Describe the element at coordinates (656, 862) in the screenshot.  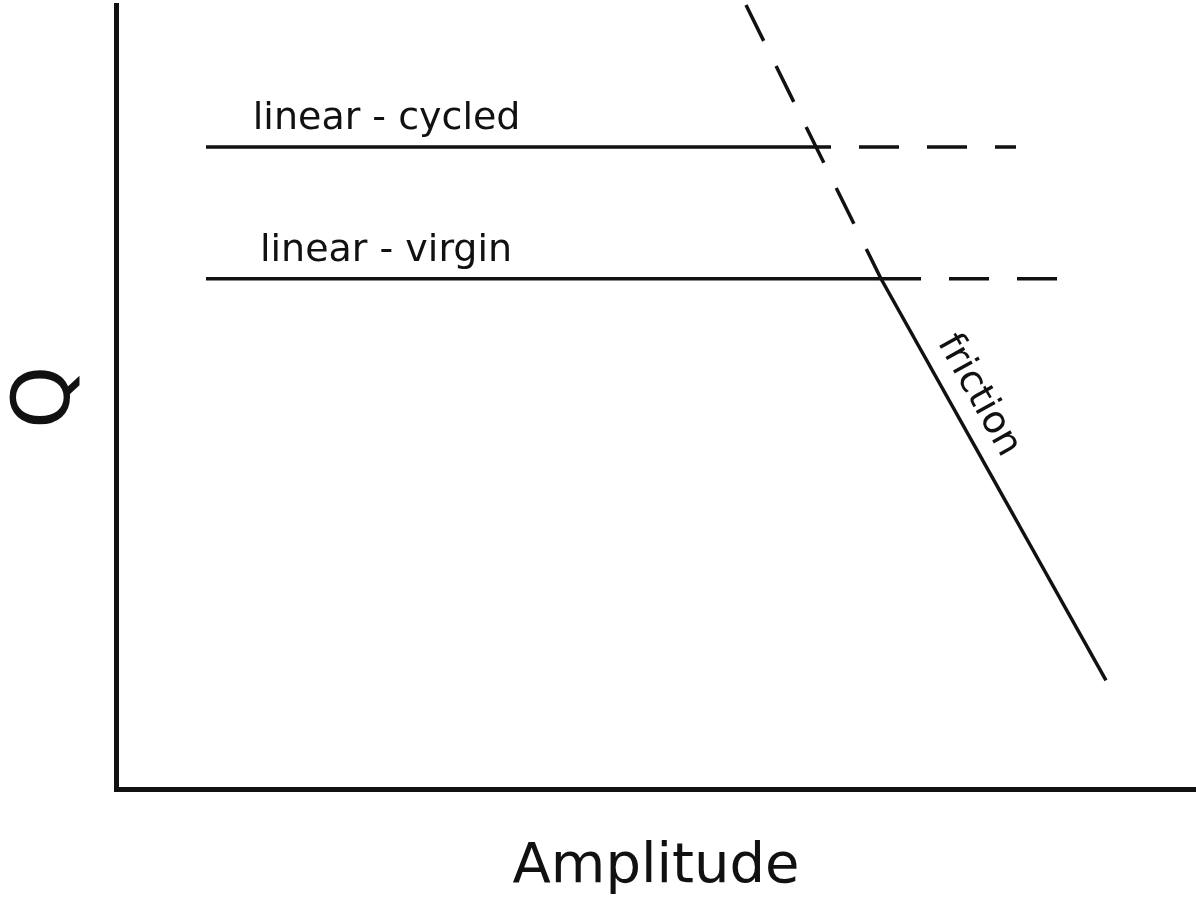
I see `x-axis-title: Amplitude` at that location.